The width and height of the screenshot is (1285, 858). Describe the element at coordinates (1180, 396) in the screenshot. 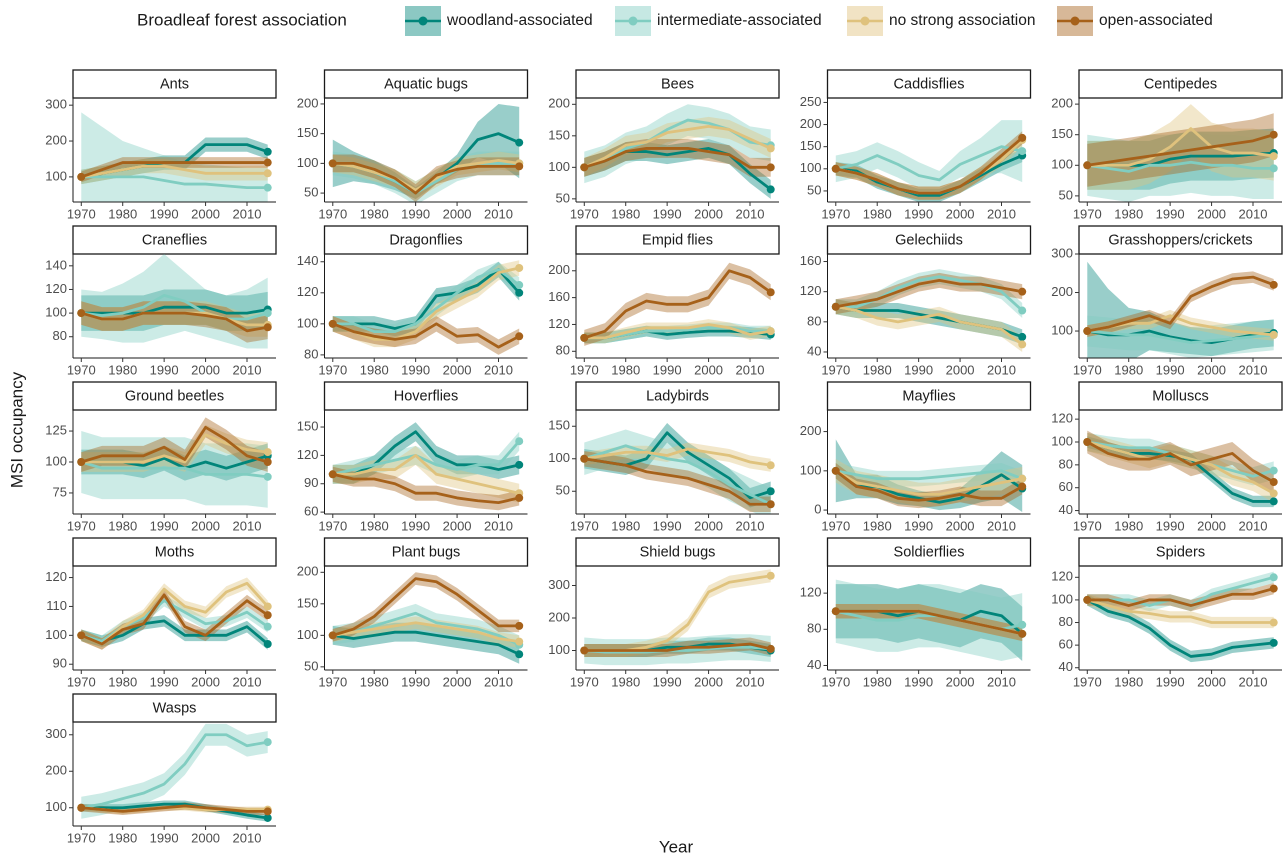

I see `panel-title: Molluscs` at that location.